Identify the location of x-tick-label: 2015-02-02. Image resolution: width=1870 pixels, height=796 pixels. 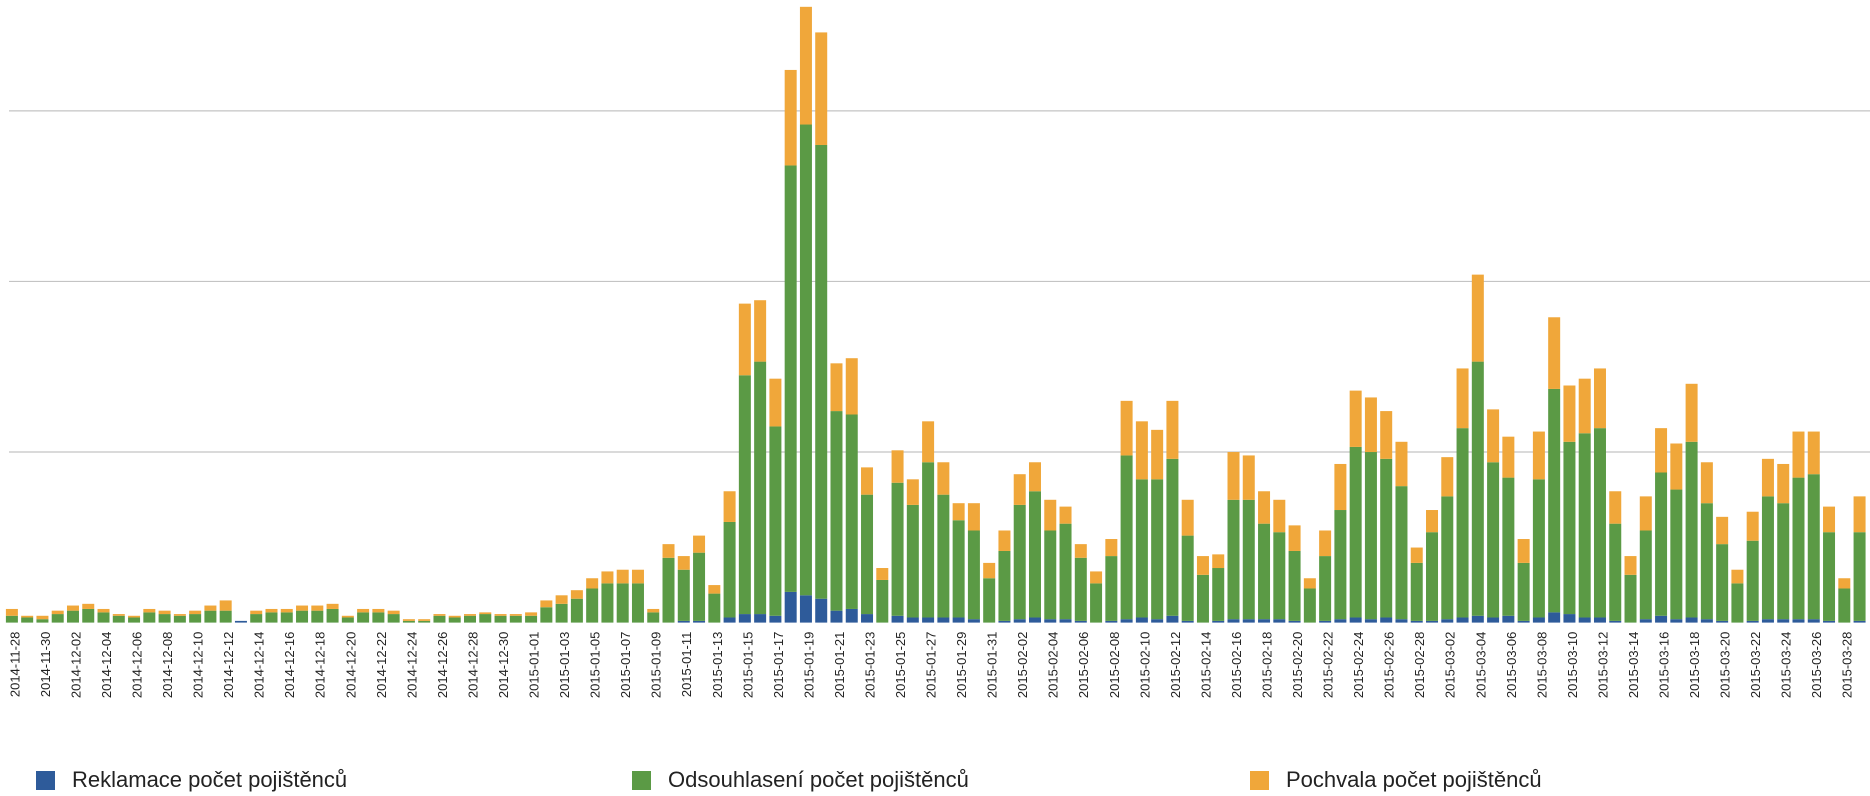
(1022, 665).